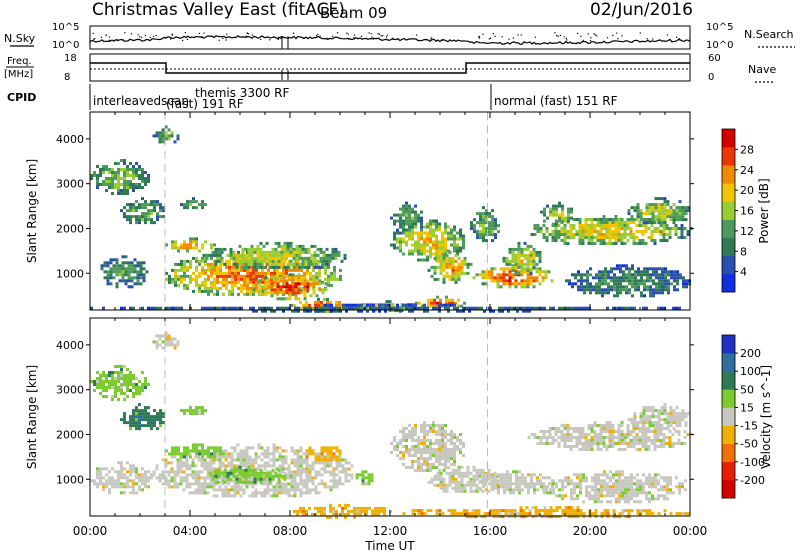  I want to click on cpid-label: CPID, so click(21, 97).